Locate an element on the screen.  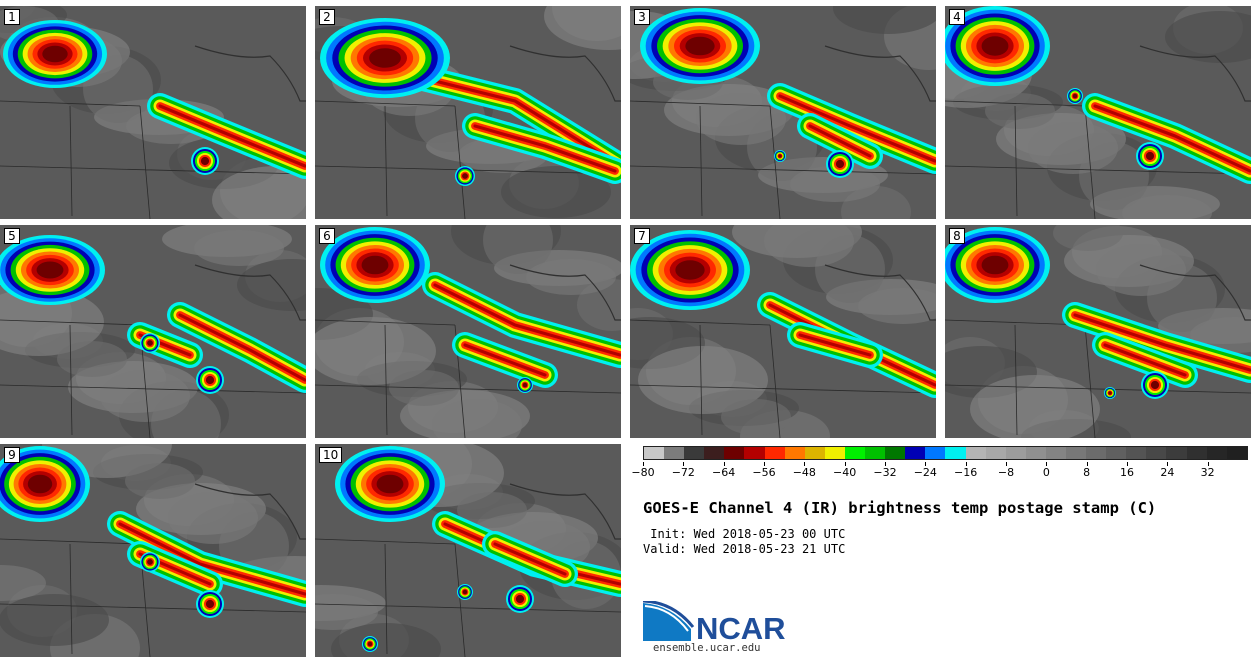
colorbar-tick-label: −32 is located at coordinates (885, 472).